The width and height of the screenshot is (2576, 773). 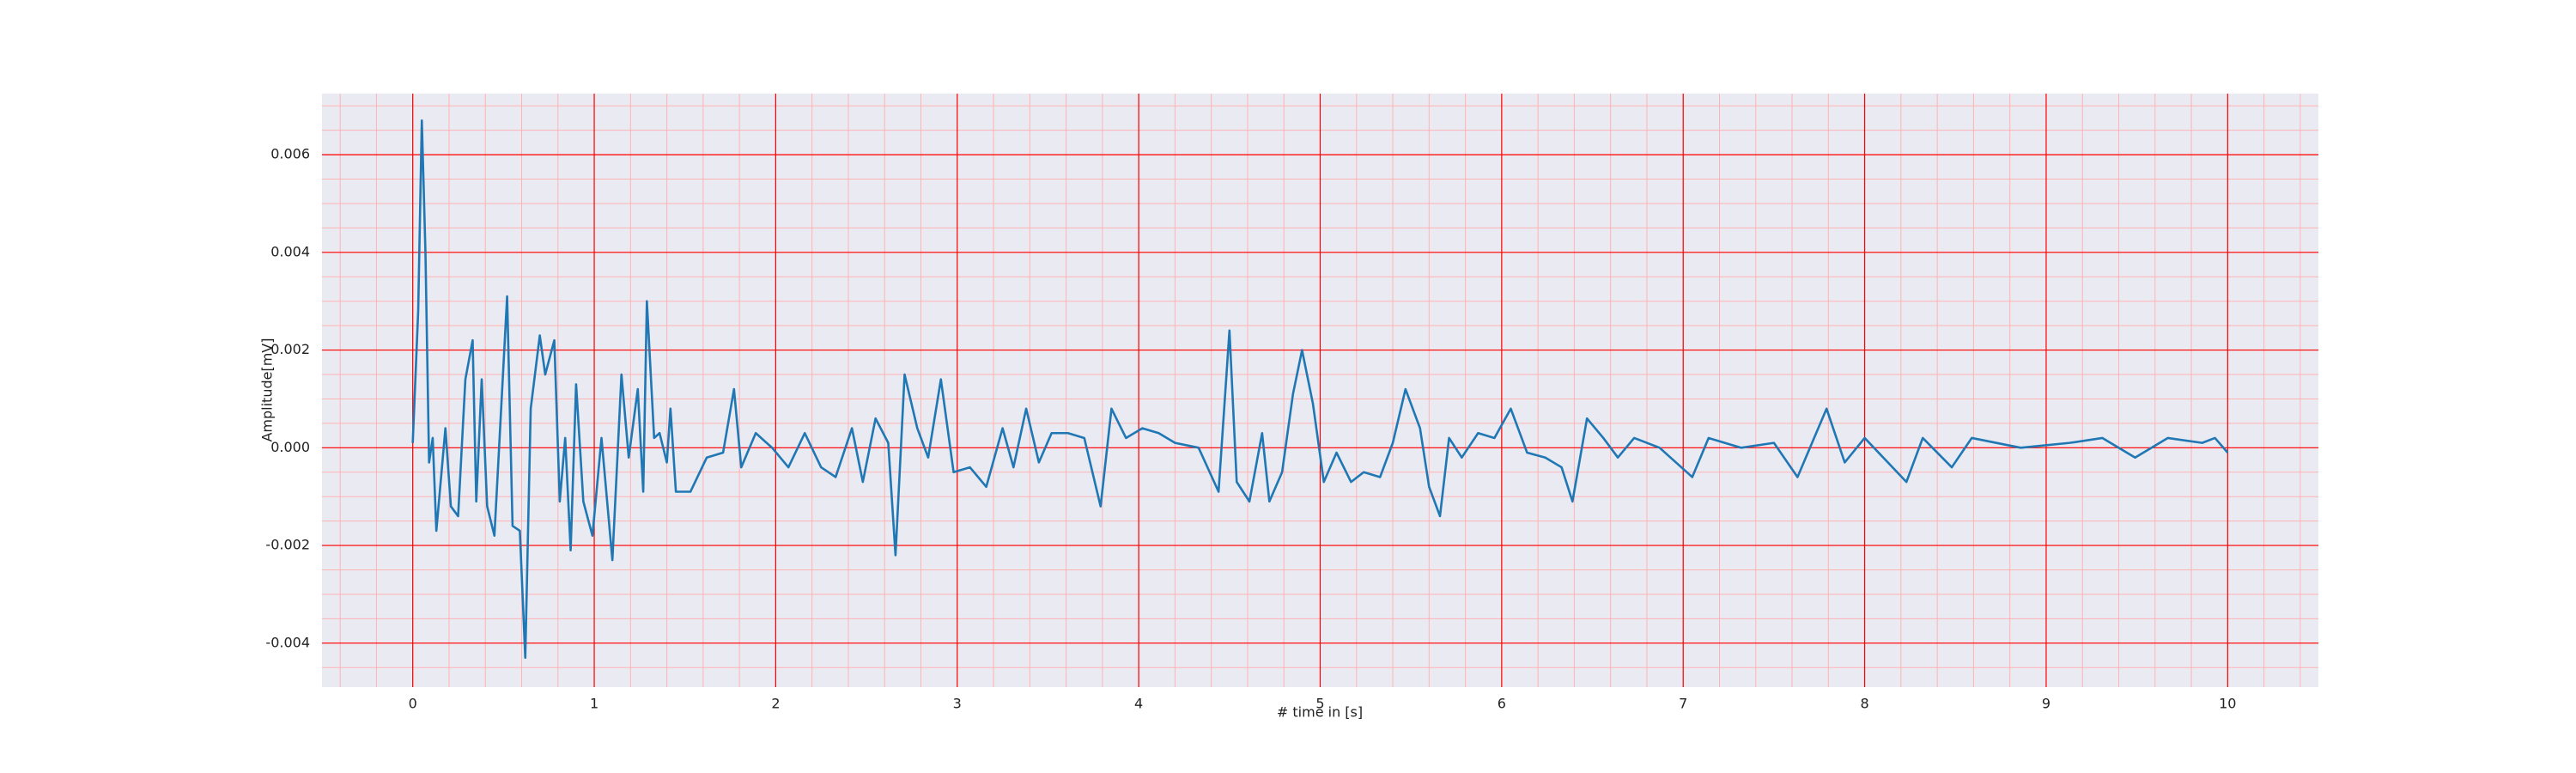 What do you see at coordinates (268, 389) in the screenshot?
I see `y-axis-label: Amplitude[mV]` at bounding box center [268, 389].